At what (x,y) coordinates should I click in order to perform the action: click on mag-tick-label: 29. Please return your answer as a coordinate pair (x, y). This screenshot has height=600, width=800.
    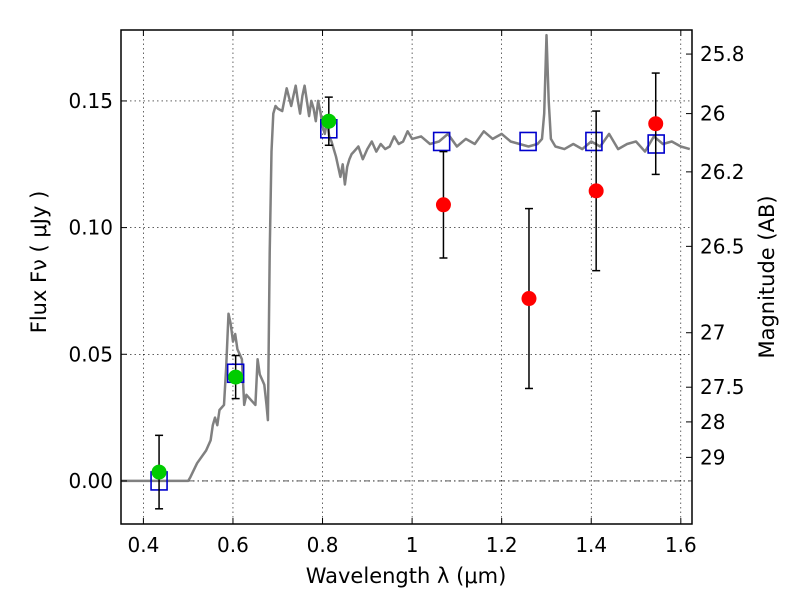
    Looking at the image, I should click on (712, 457).